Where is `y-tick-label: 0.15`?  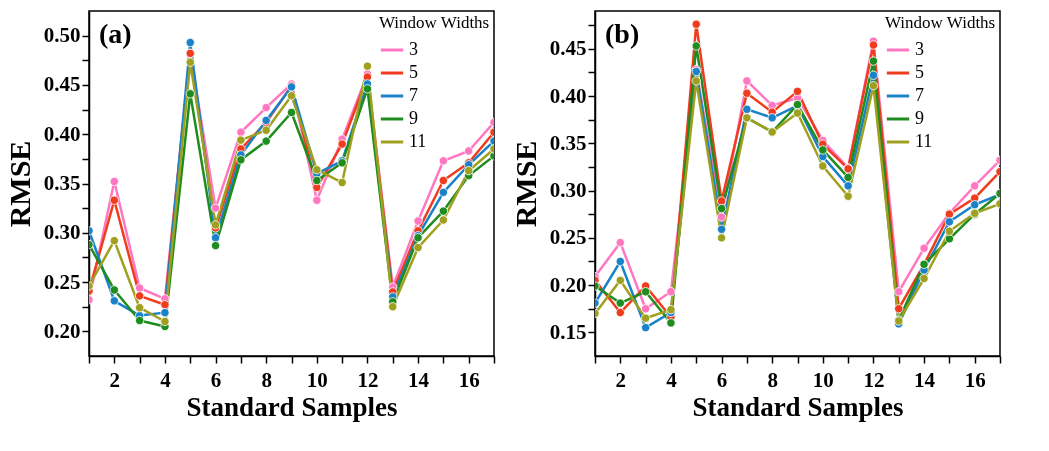
y-tick-label: 0.15 is located at coordinates (568, 331).